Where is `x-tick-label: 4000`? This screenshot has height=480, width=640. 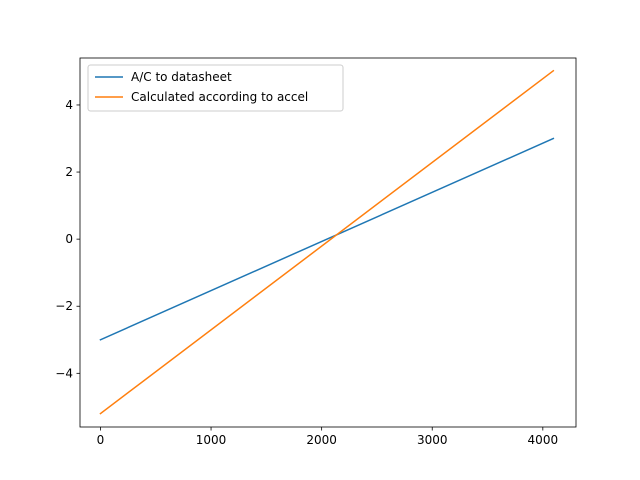 x-tick-label: 4000 is located at coordinates (543, 440).